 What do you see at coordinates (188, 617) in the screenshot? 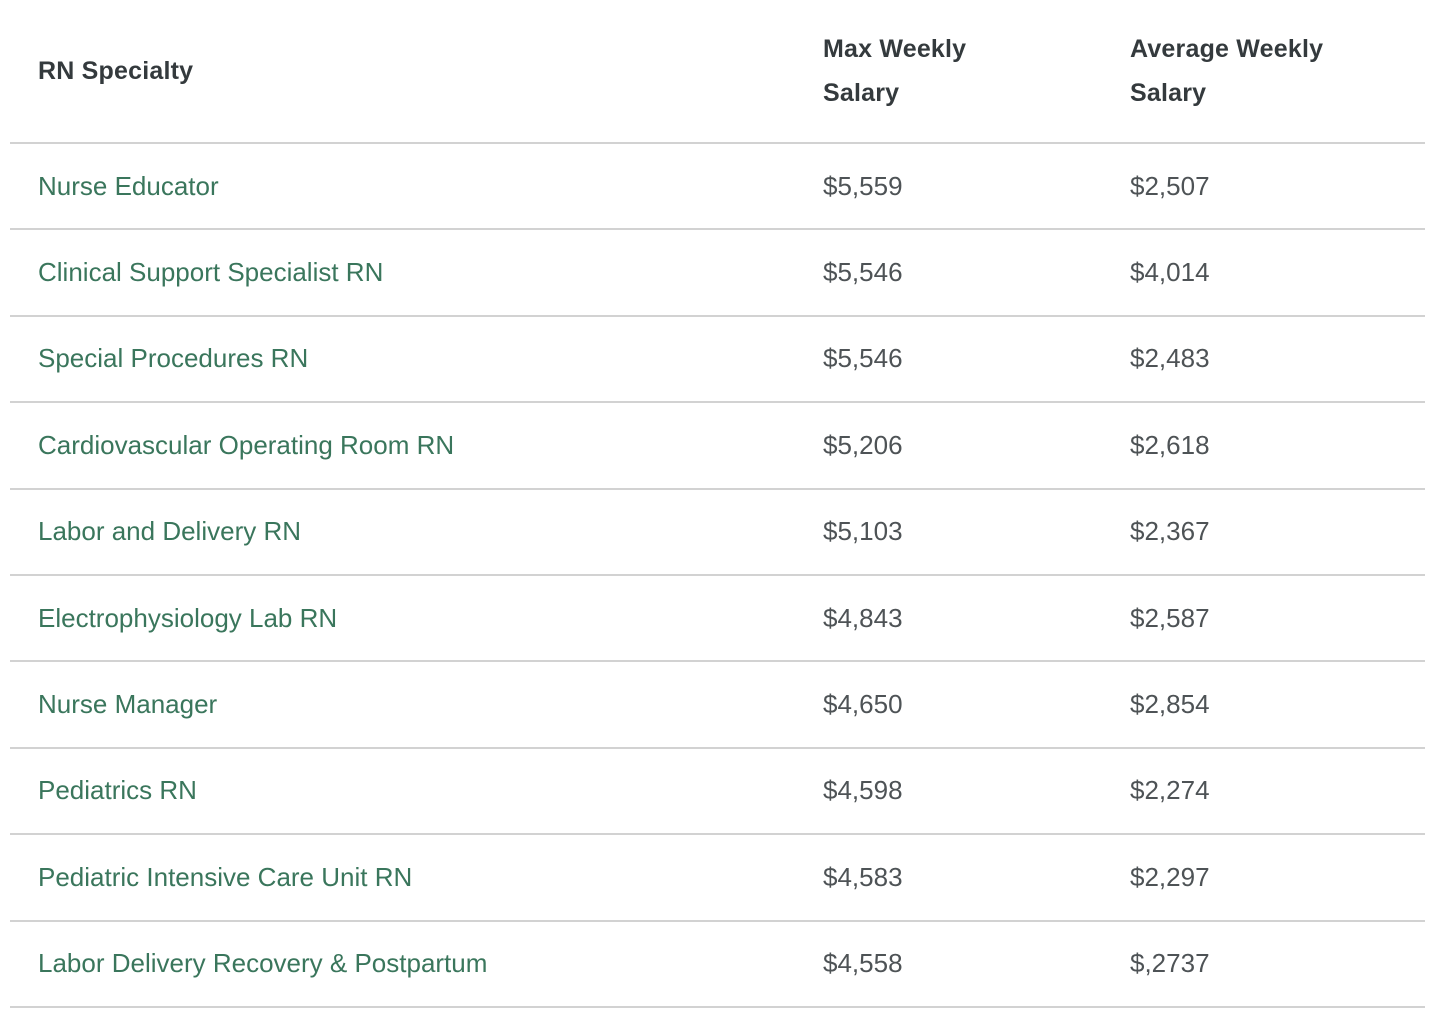
I see `specialty-link: Electrophysiology Lab RN` at bounding box center [188, 617].